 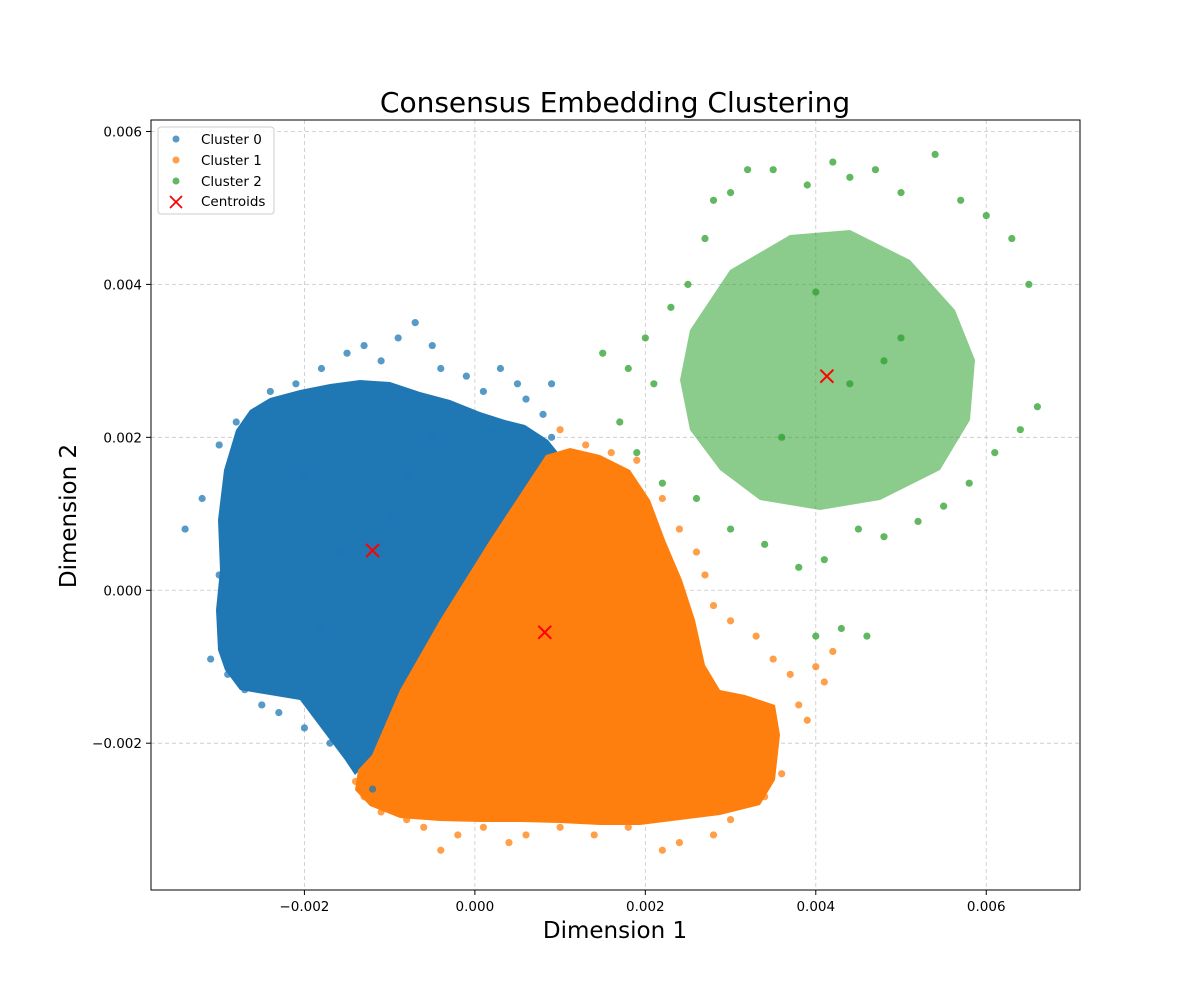 What do you see at coordinates (122, 132) in the screenshot?
I see `y-tick-label: 0.006` at bounding box center [122, 132].